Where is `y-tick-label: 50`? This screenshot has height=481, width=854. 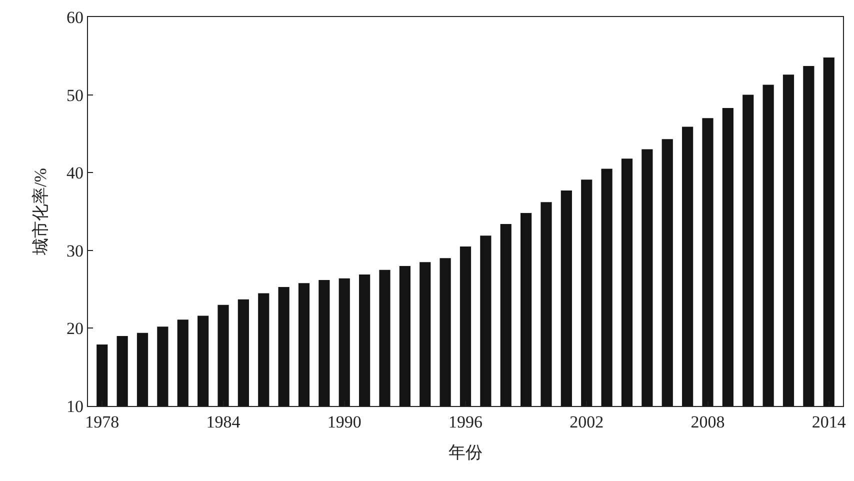
y-tick-label: 50 is located at coordinates (75, 95).